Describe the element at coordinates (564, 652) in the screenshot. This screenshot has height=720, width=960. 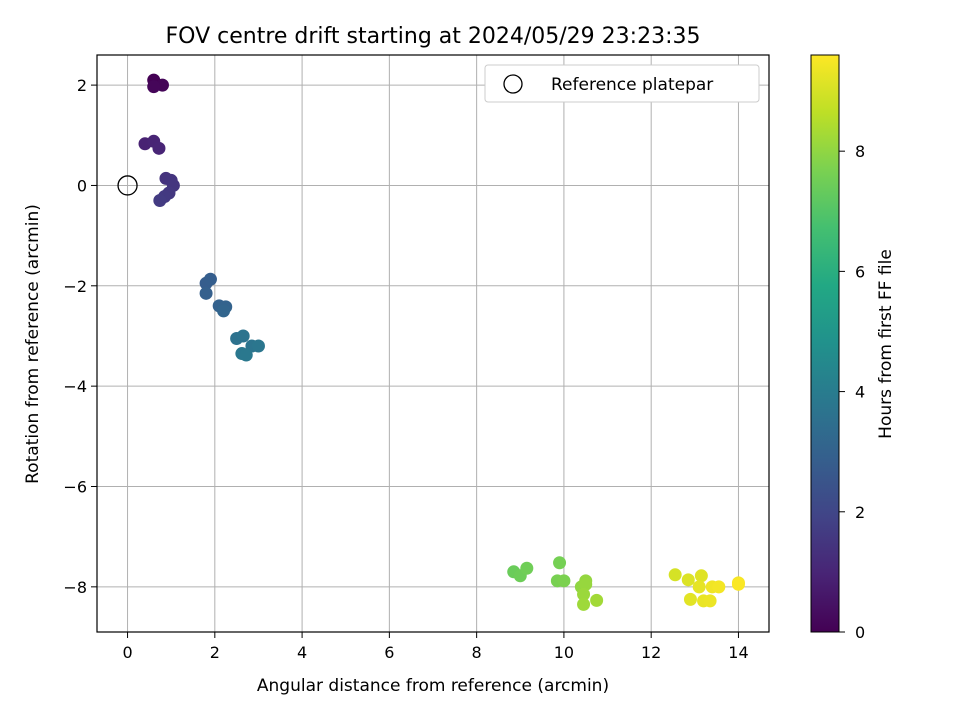
I see `x-tick-label: 10` at that location.